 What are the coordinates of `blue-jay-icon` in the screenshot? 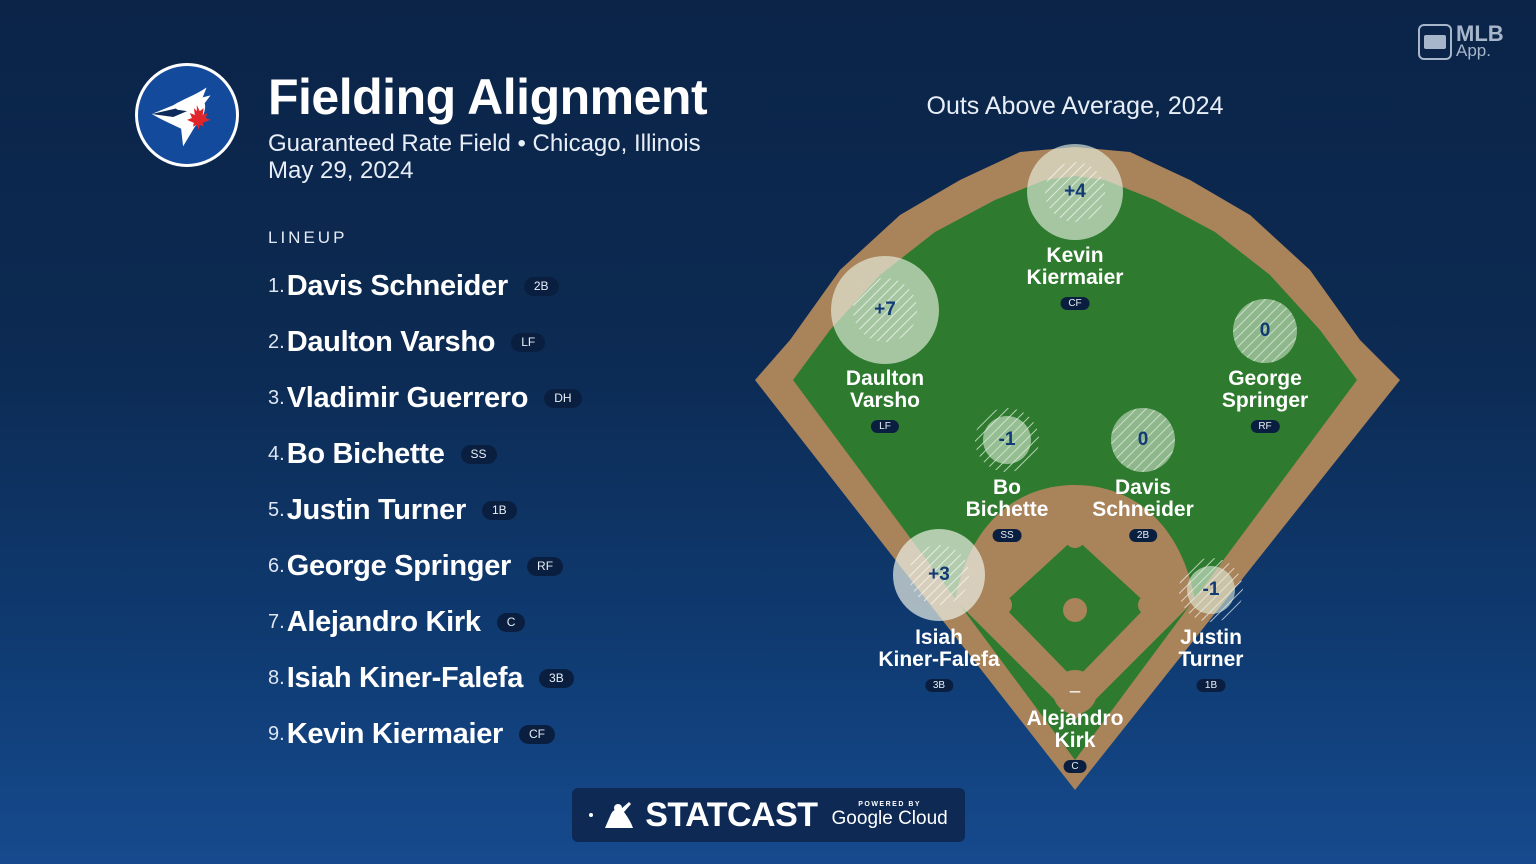 It's located at (181, 117).